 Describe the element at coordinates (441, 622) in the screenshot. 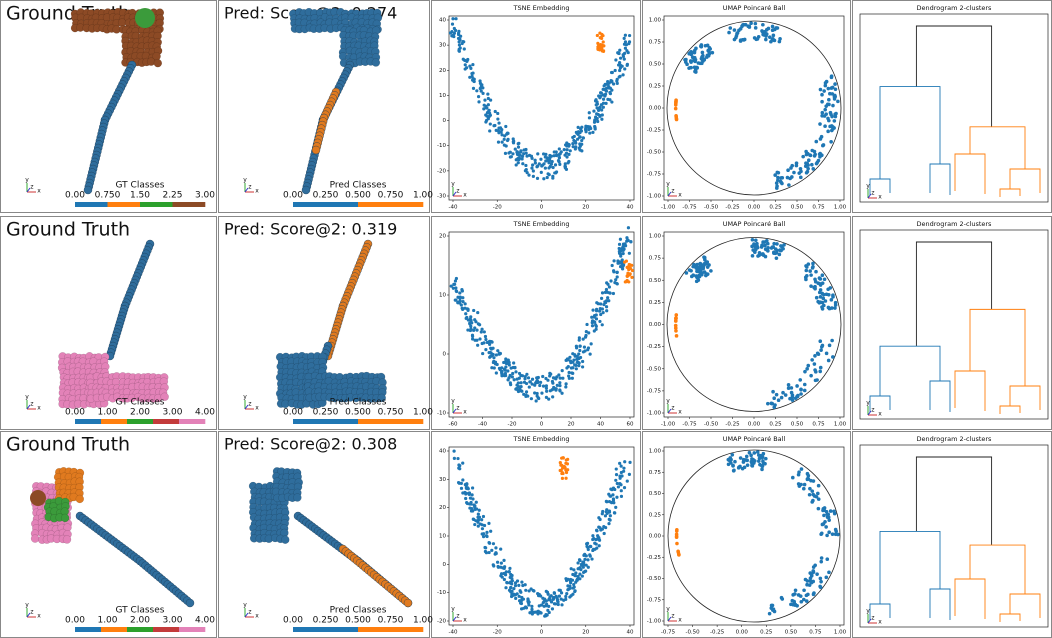

I see `y-tick-label: -20` at that location.